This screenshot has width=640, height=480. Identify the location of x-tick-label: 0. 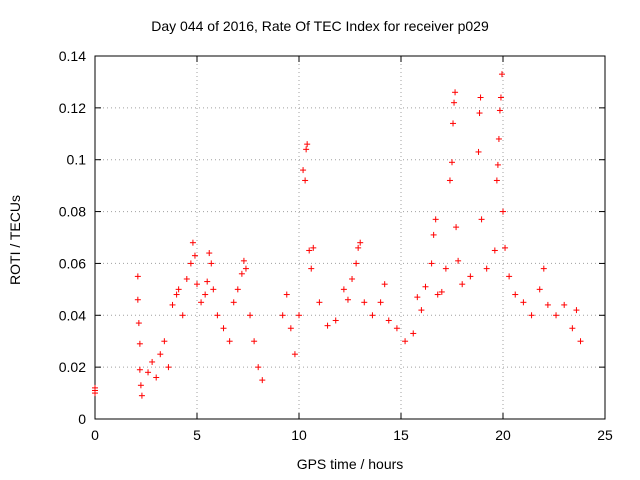
(95, 435).